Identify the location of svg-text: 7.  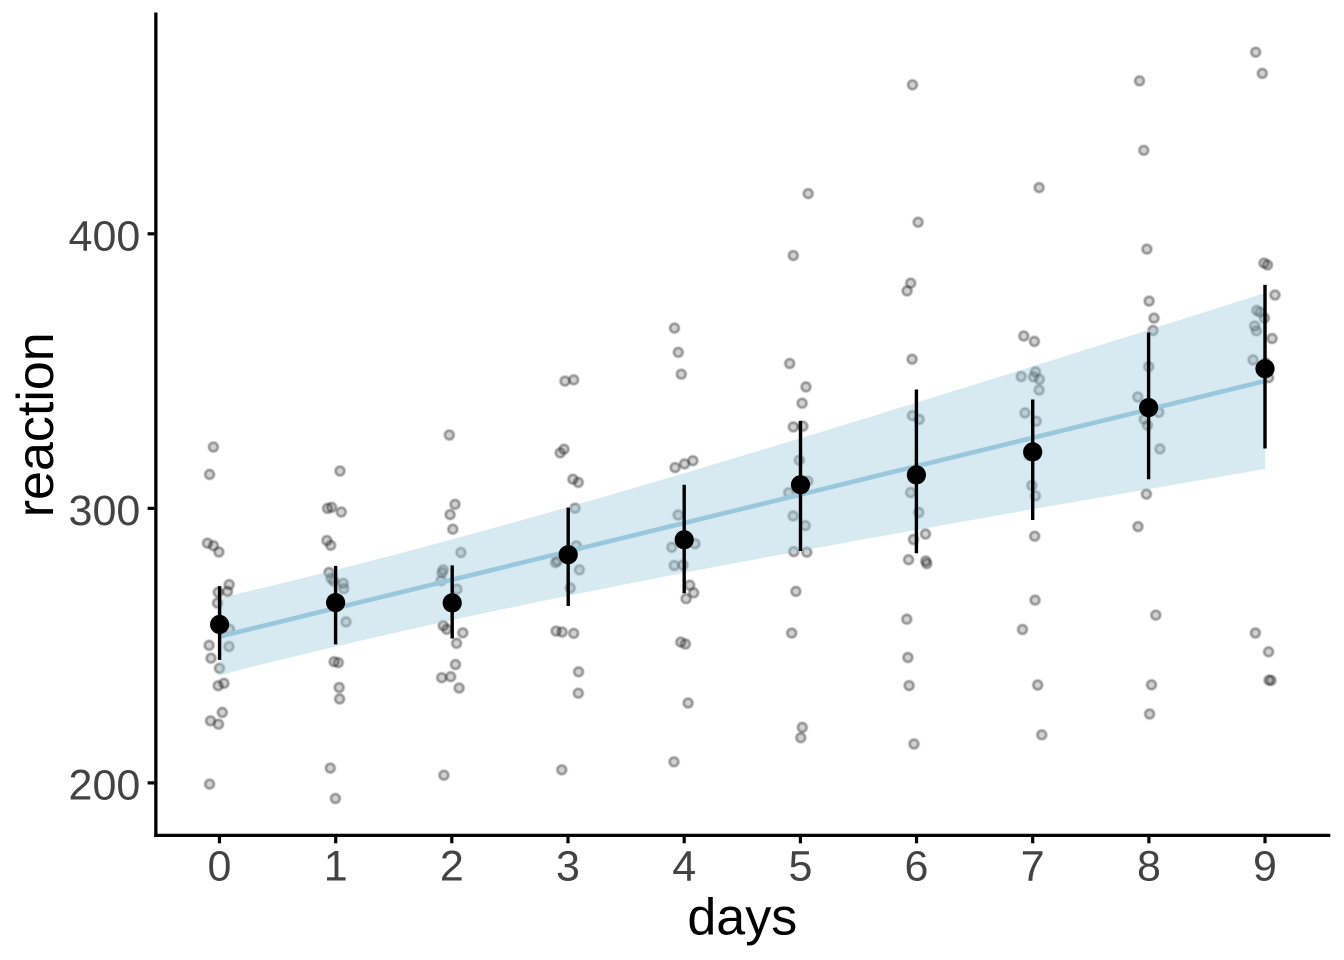
(1033, 867).